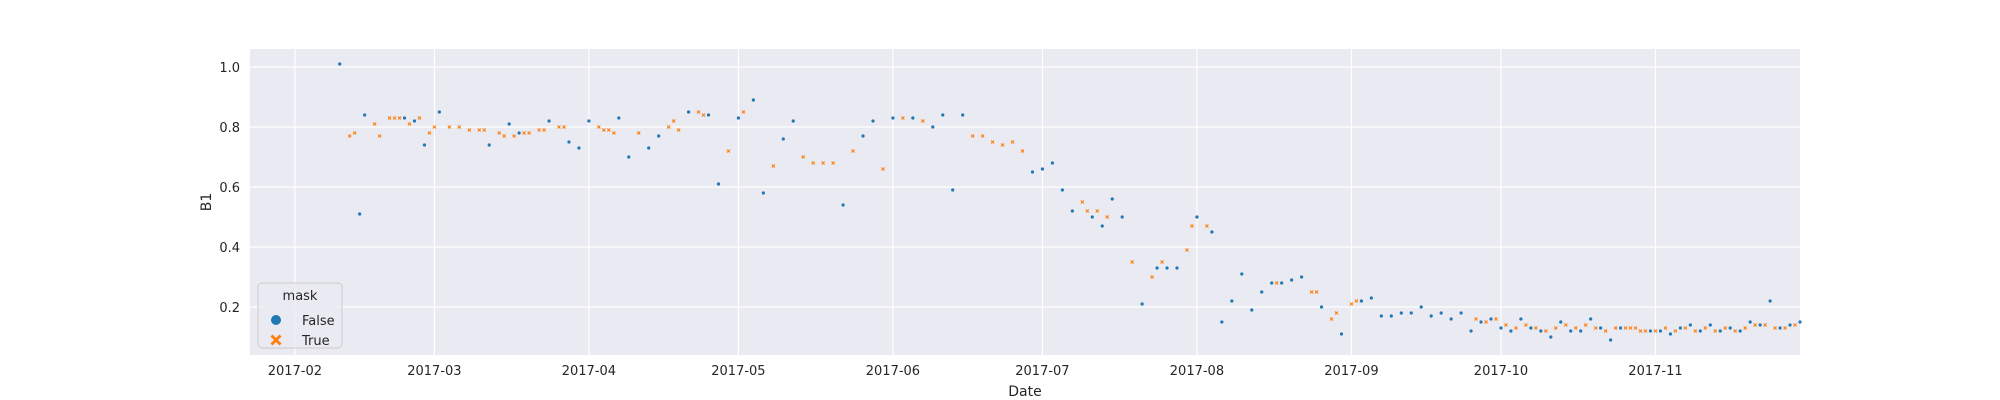  Describe the element at coordinates (207, 202) in the screenshot. I see `y-axis-label: B1` at that location.